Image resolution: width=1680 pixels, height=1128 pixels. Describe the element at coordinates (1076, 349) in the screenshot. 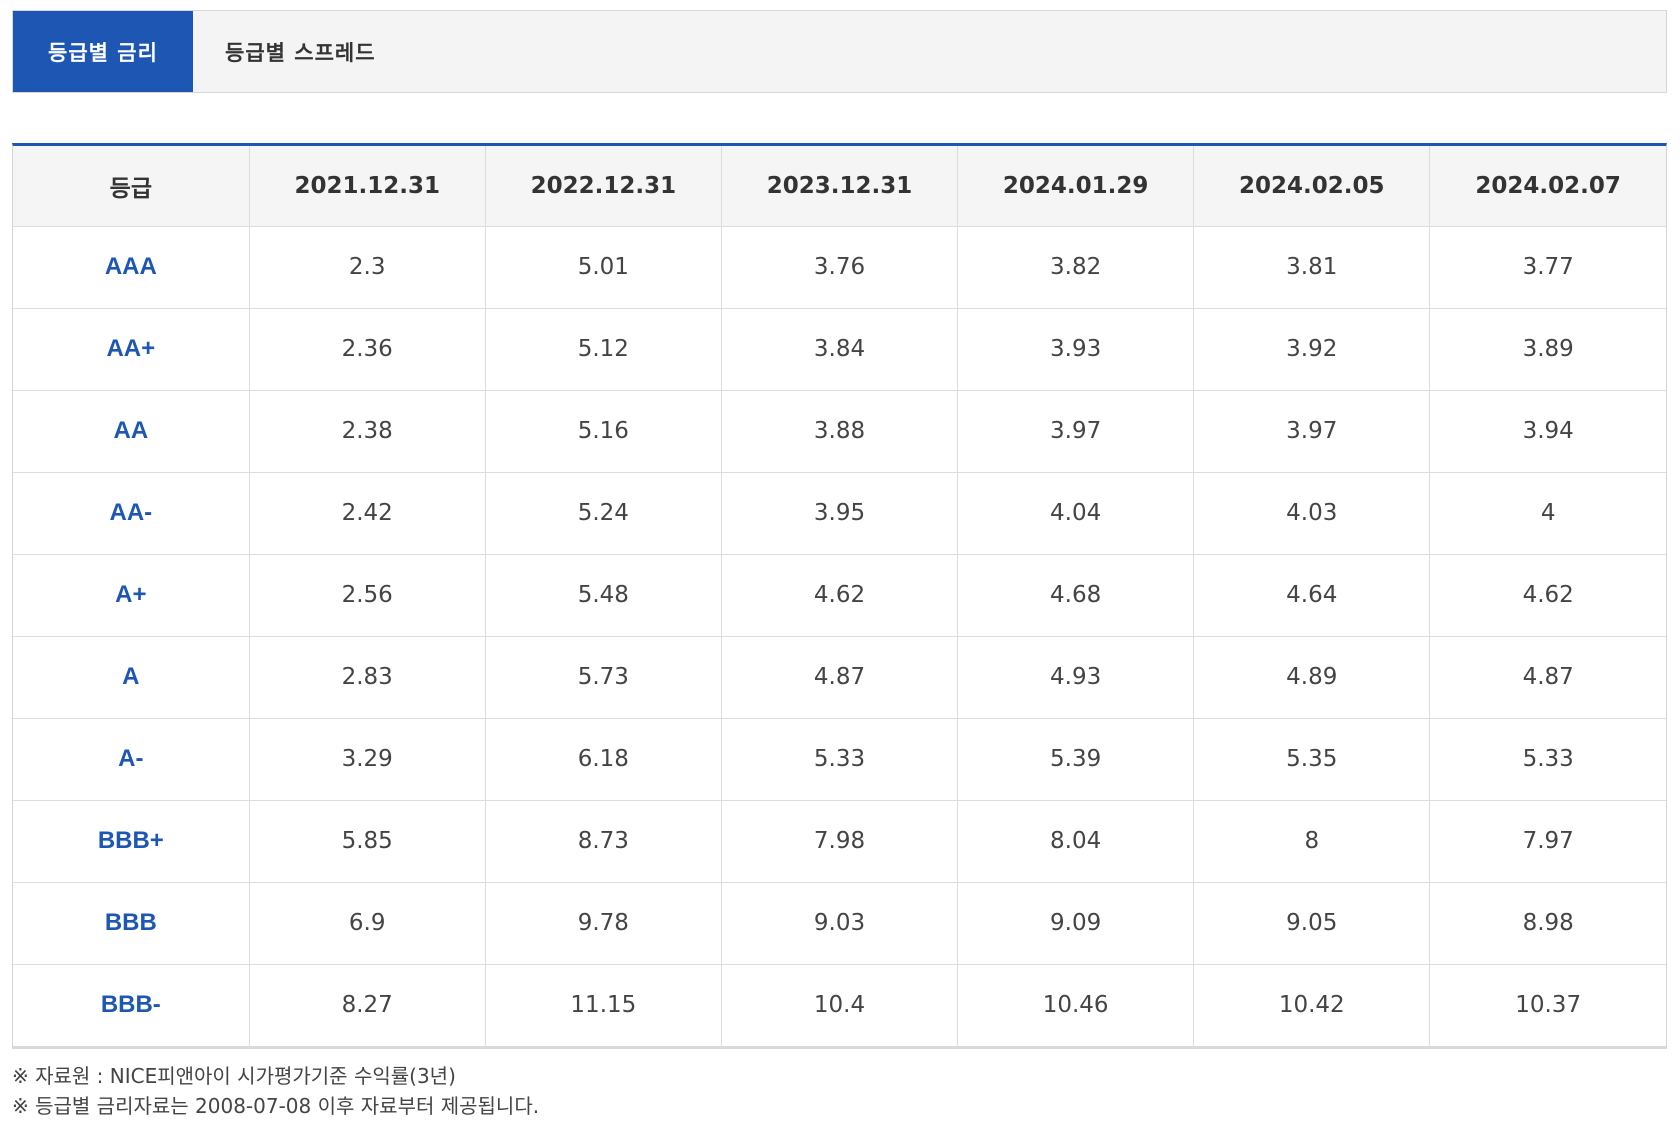

I see `rate-cell: 3.93` at that location.